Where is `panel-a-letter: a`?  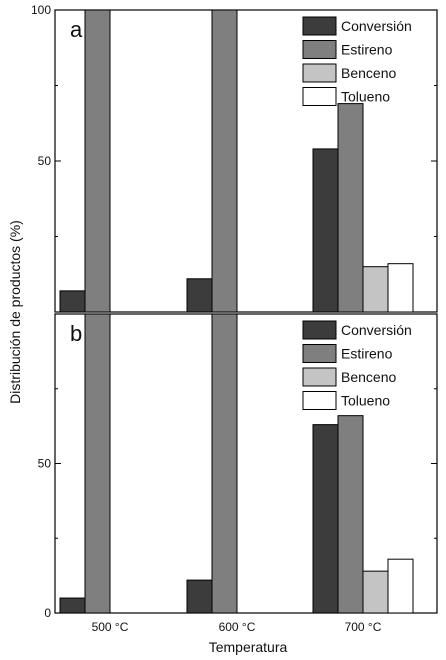
panel-a-letter: a is located at coordinates (76, 29).